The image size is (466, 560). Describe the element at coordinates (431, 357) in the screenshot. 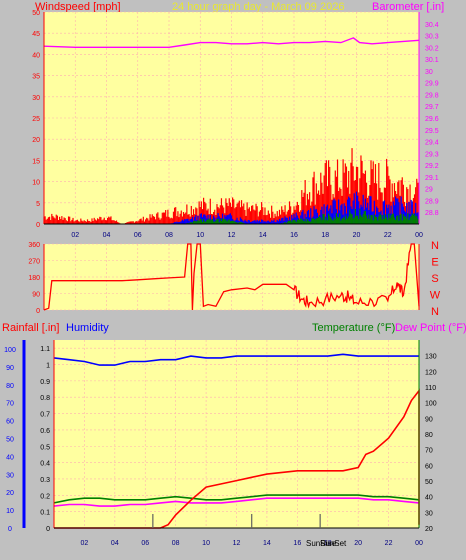

I see `temperature-y-tick: 130` at that location.